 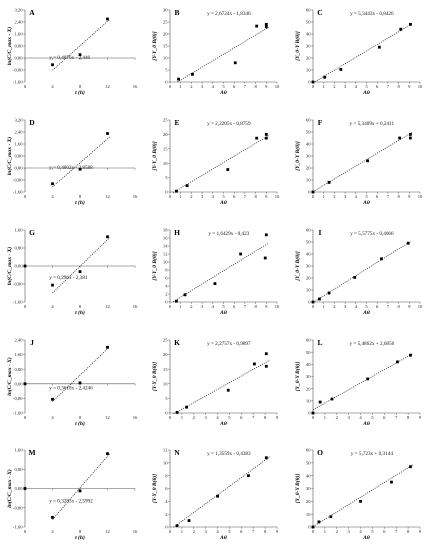 What do you see at coordinates (325, 531) in the screenshot?
I see `x-tick-label-o: 1` at bounding box center [325, 531].